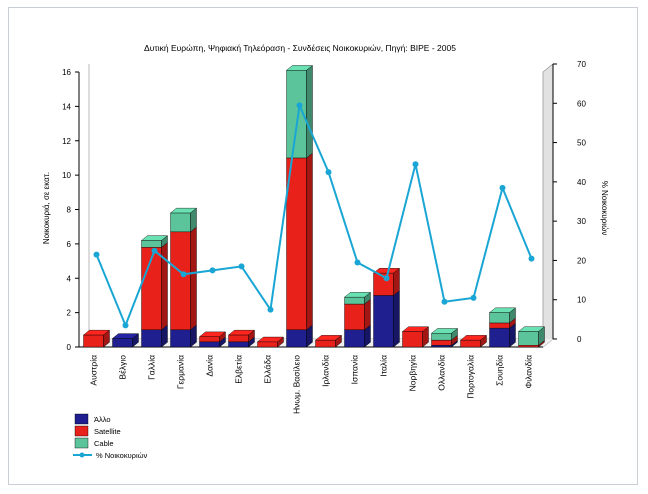 The height and width of the screenshot is (494, 648). Describe the element at coordinates (384, 366) in the screenshot. I see `x-tick-label: Ιταλία` at that location.